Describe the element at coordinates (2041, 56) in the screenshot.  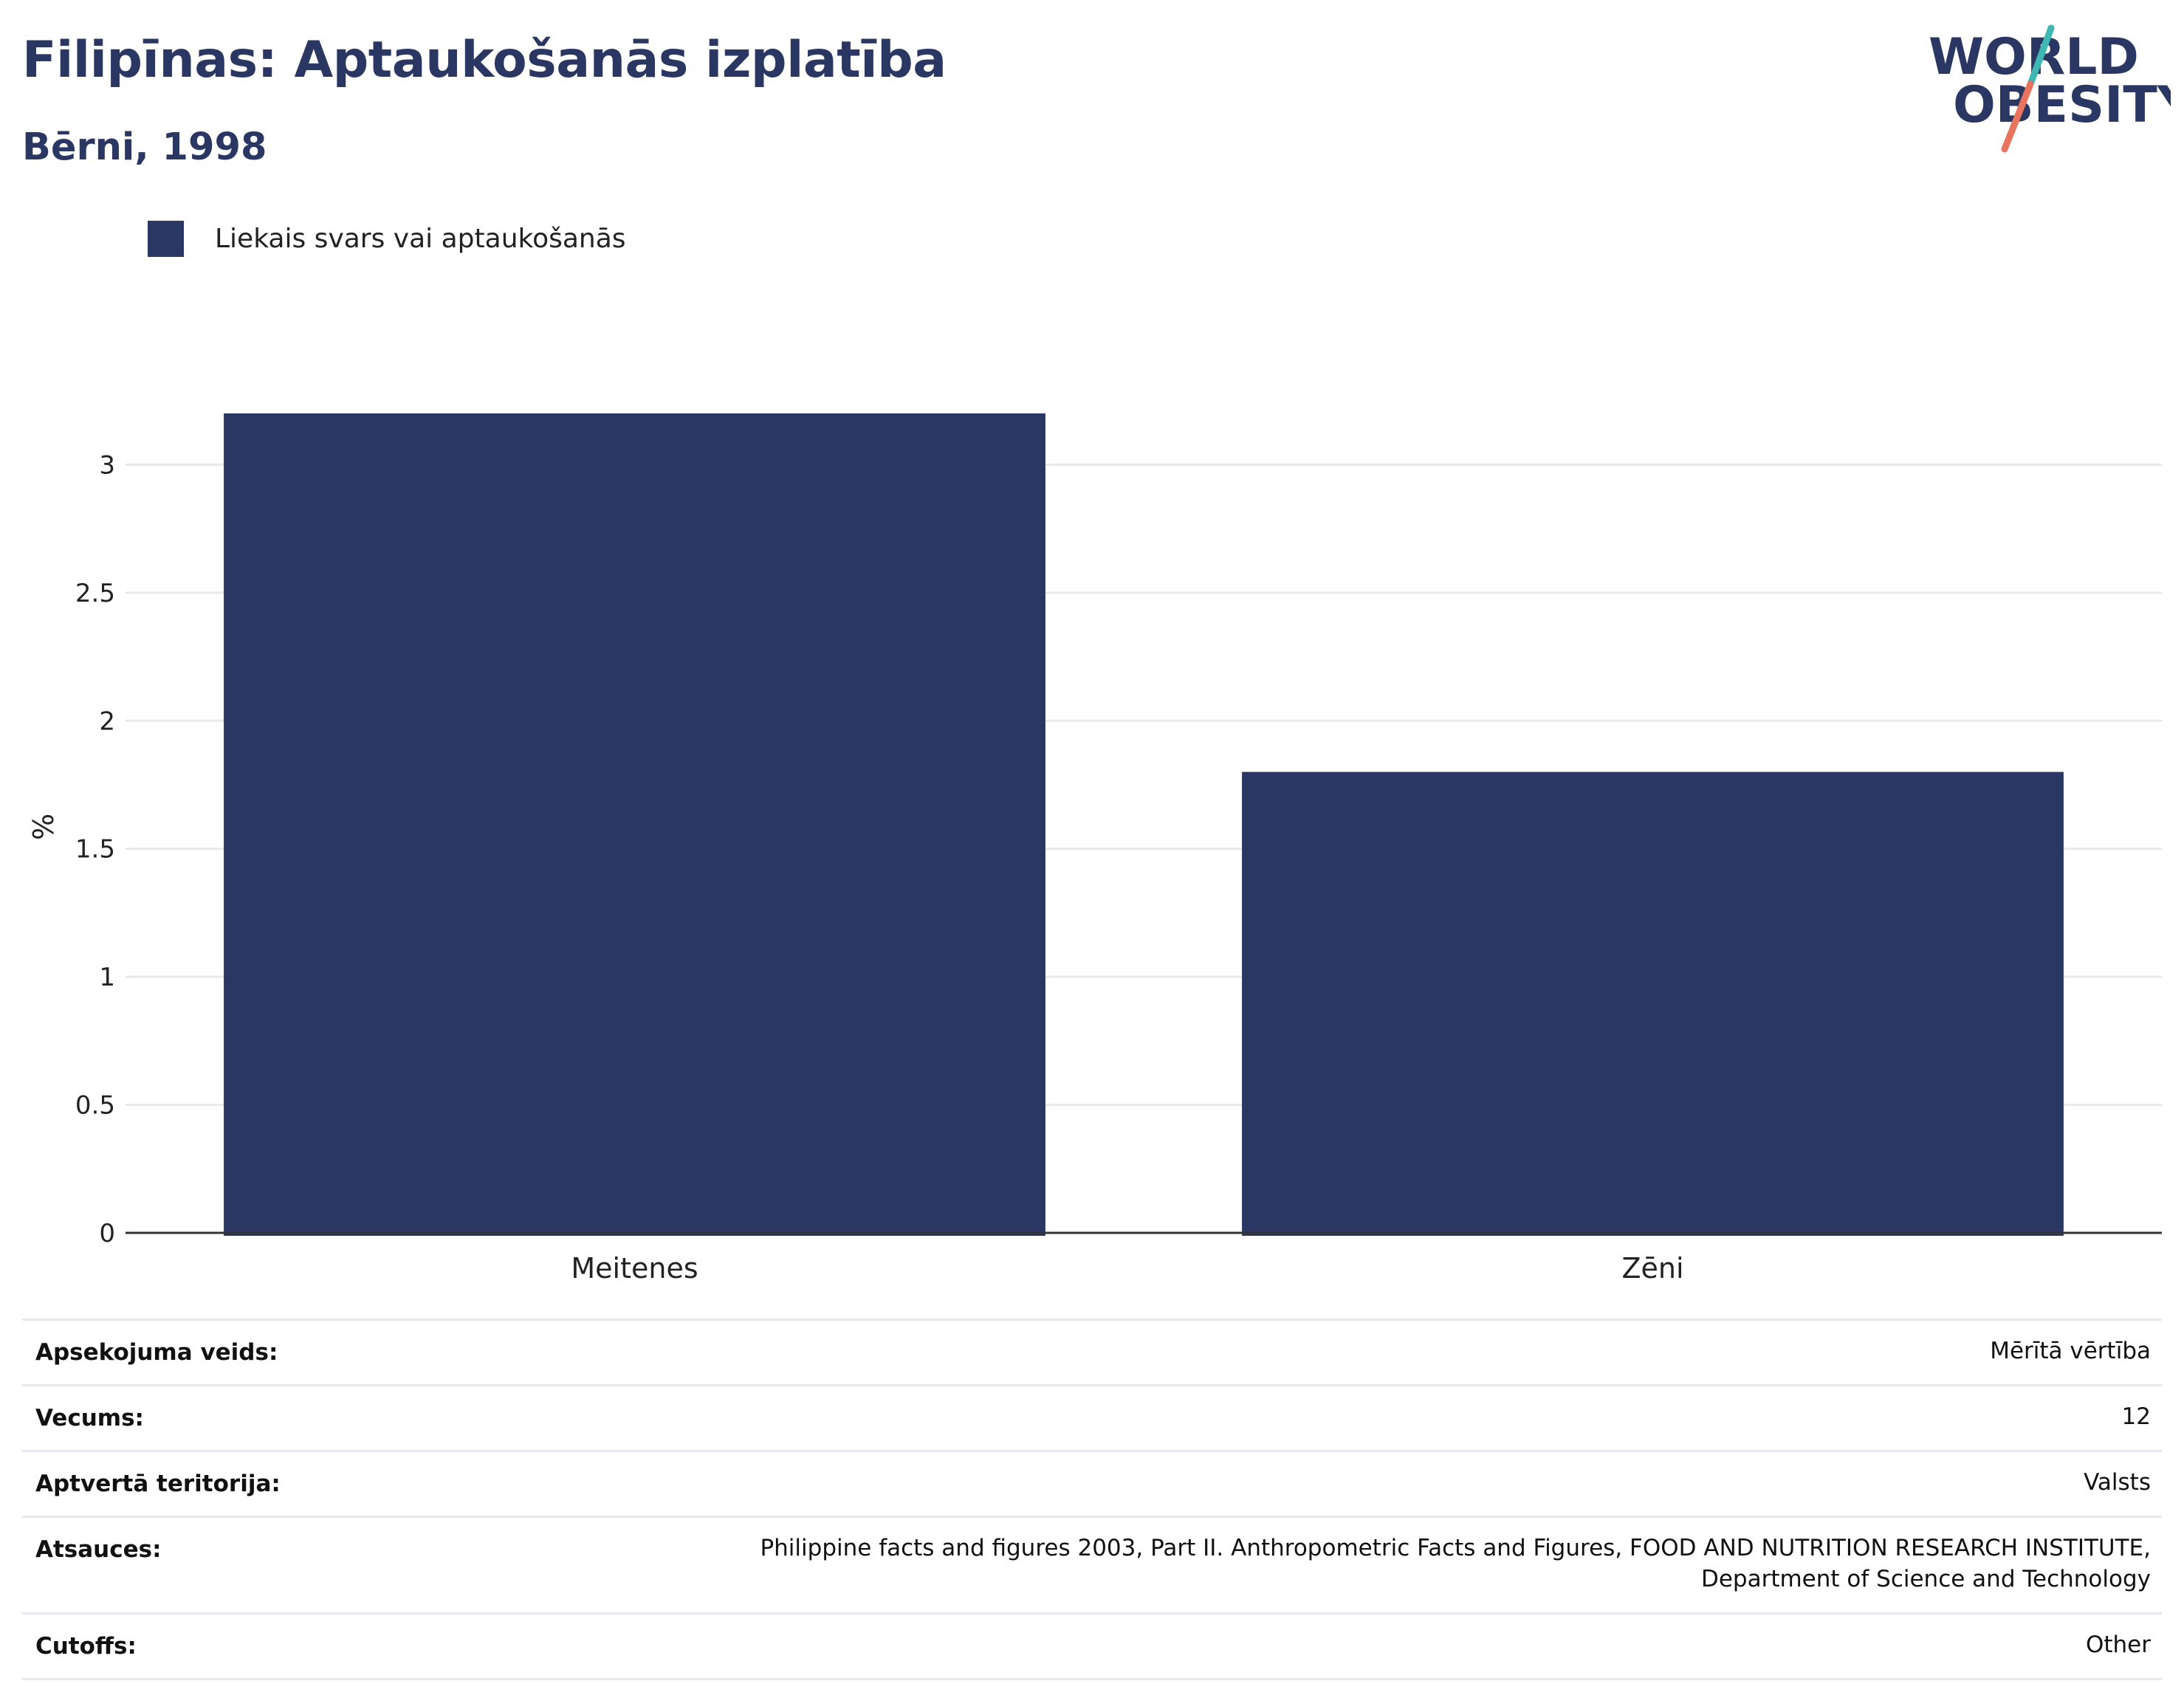
I see `logo-slash-top` at that location.